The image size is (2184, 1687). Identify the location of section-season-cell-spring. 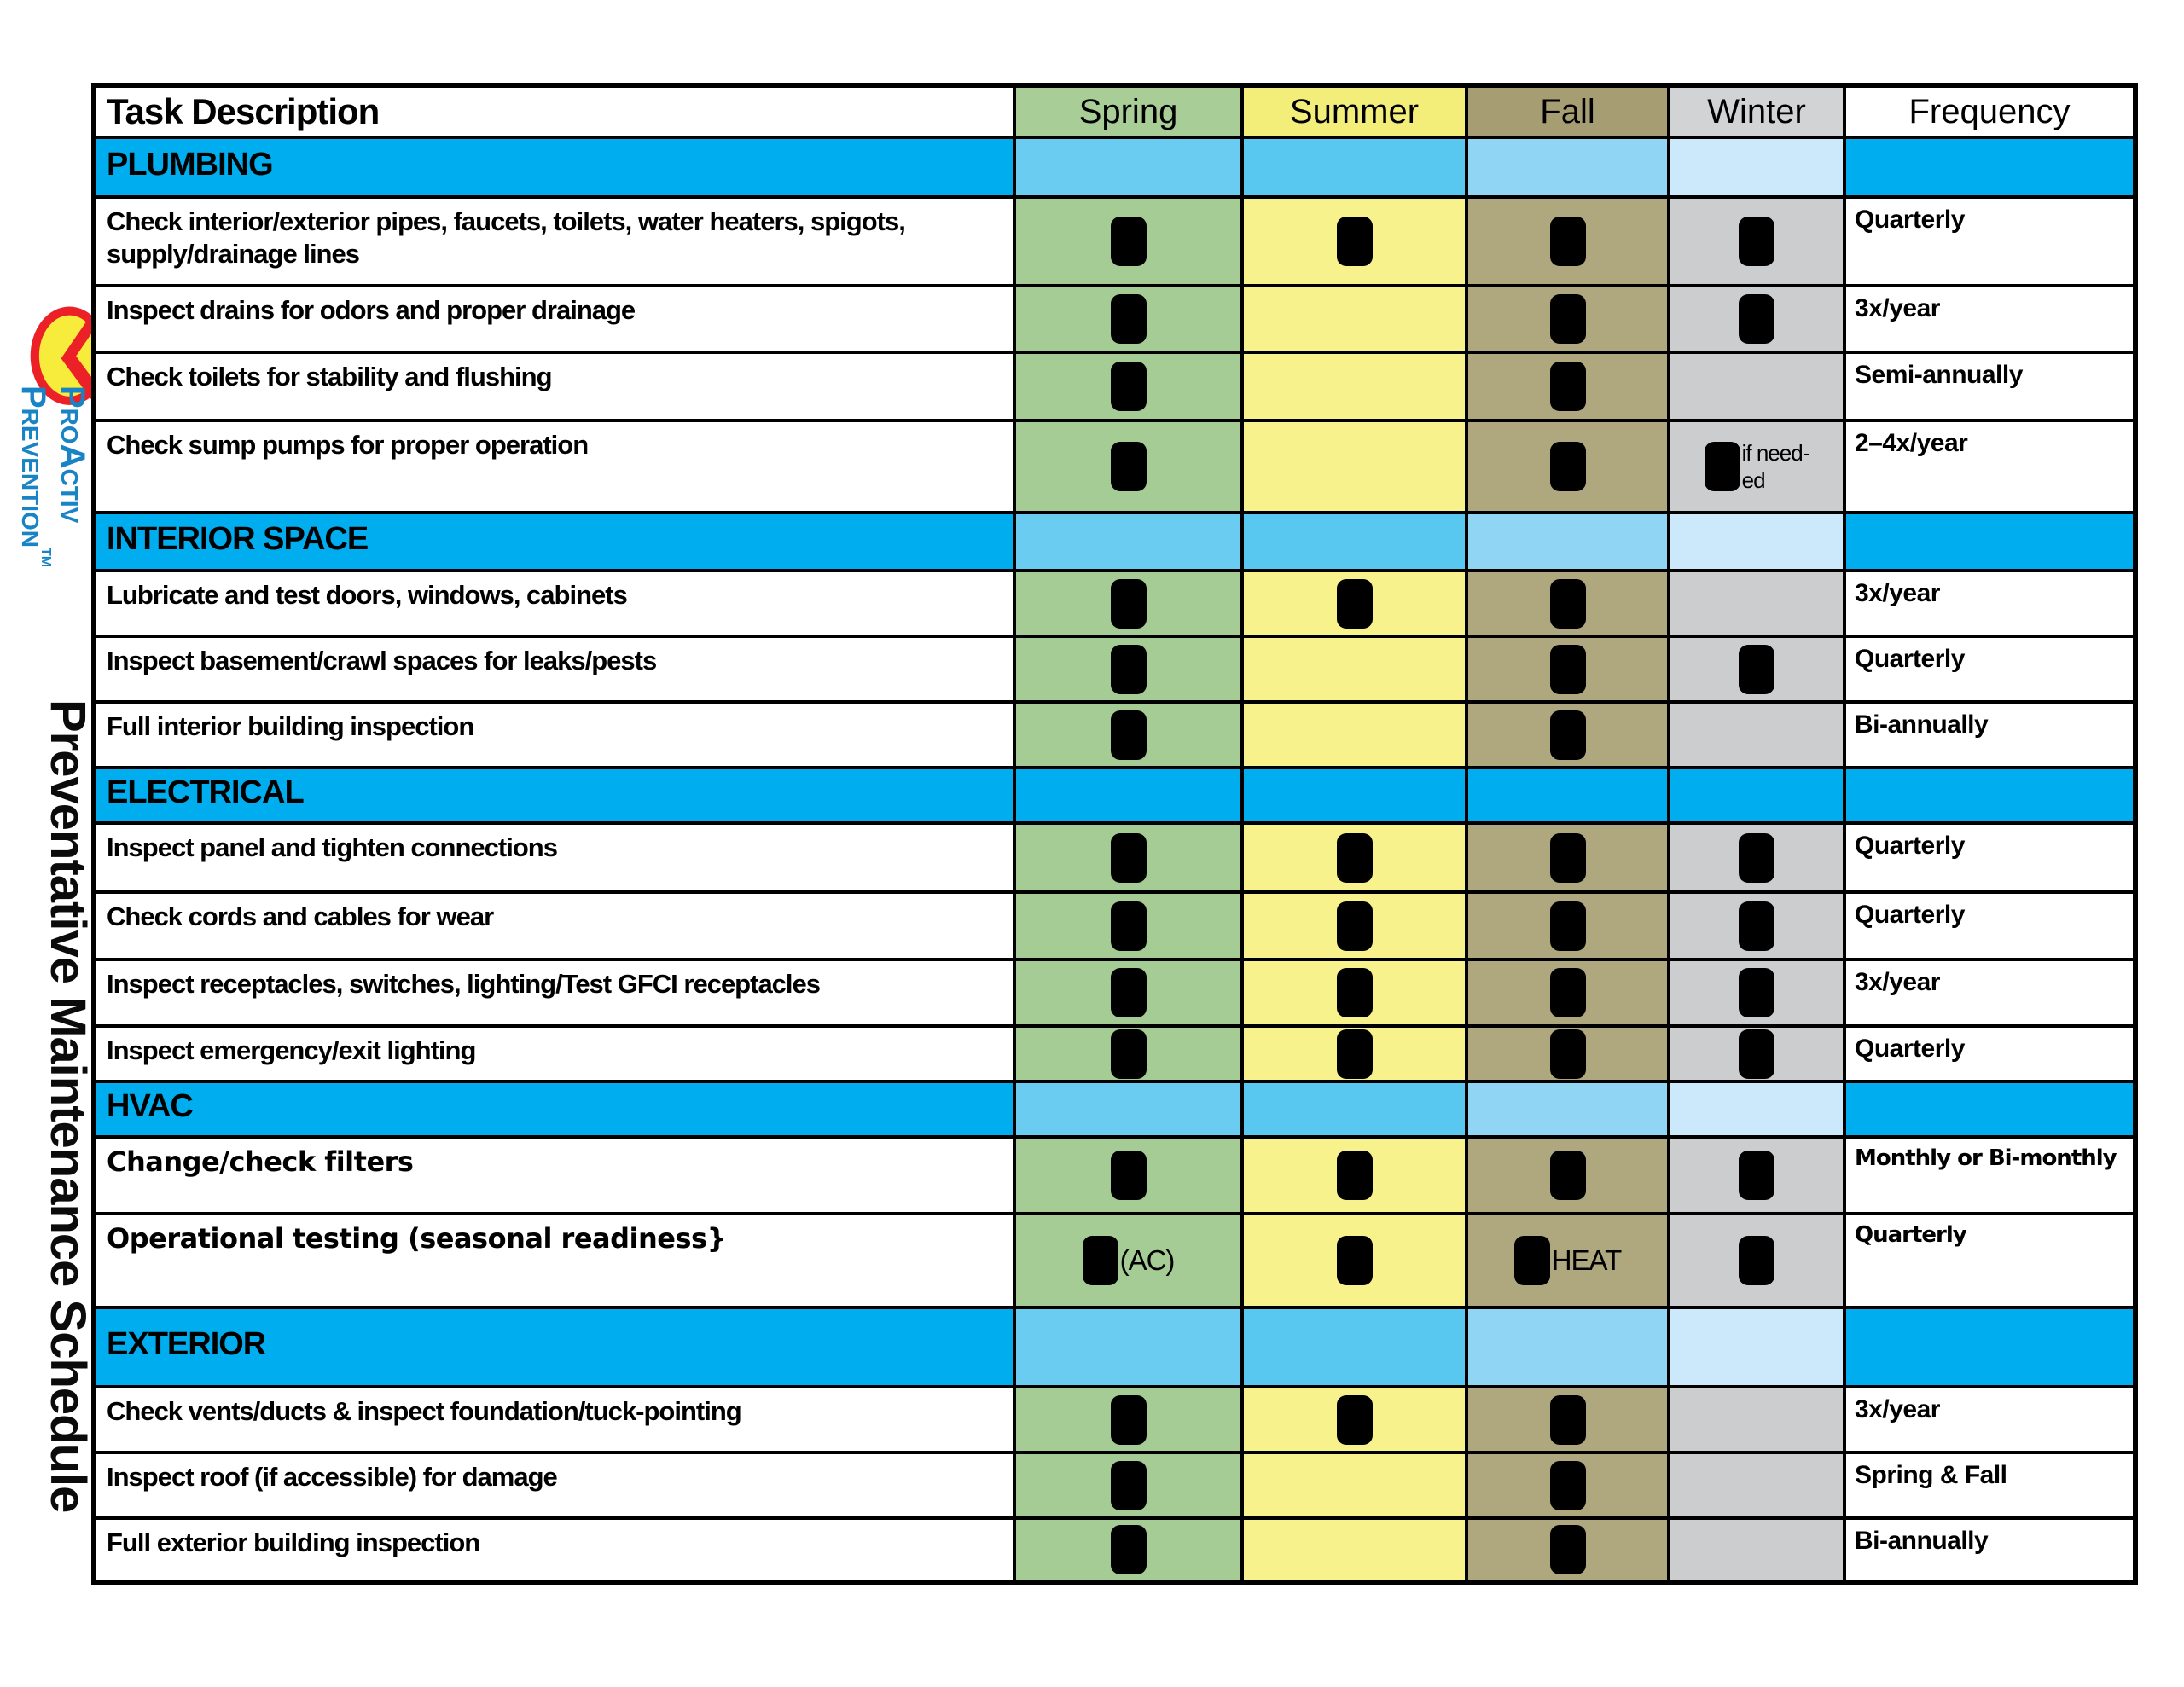
(1128, 796).